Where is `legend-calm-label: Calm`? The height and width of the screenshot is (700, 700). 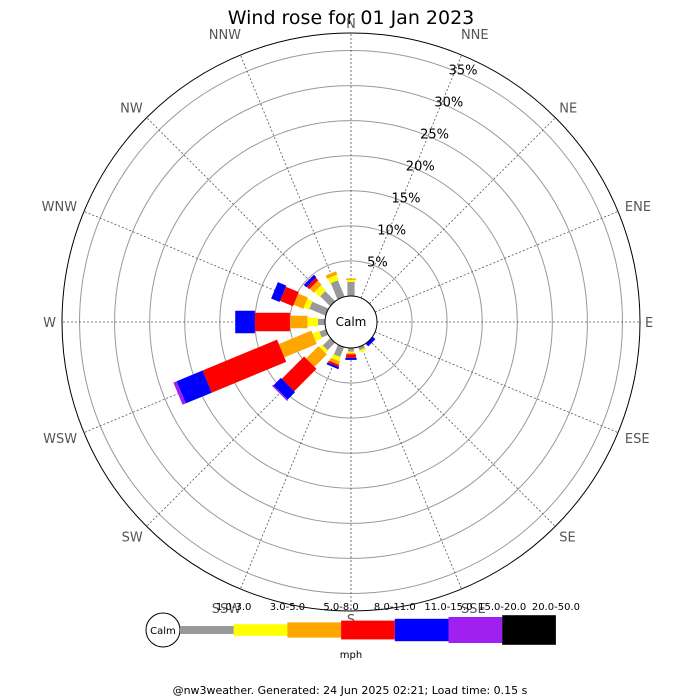
legend-calm-label: Calm is located at coordinates (163, 631).